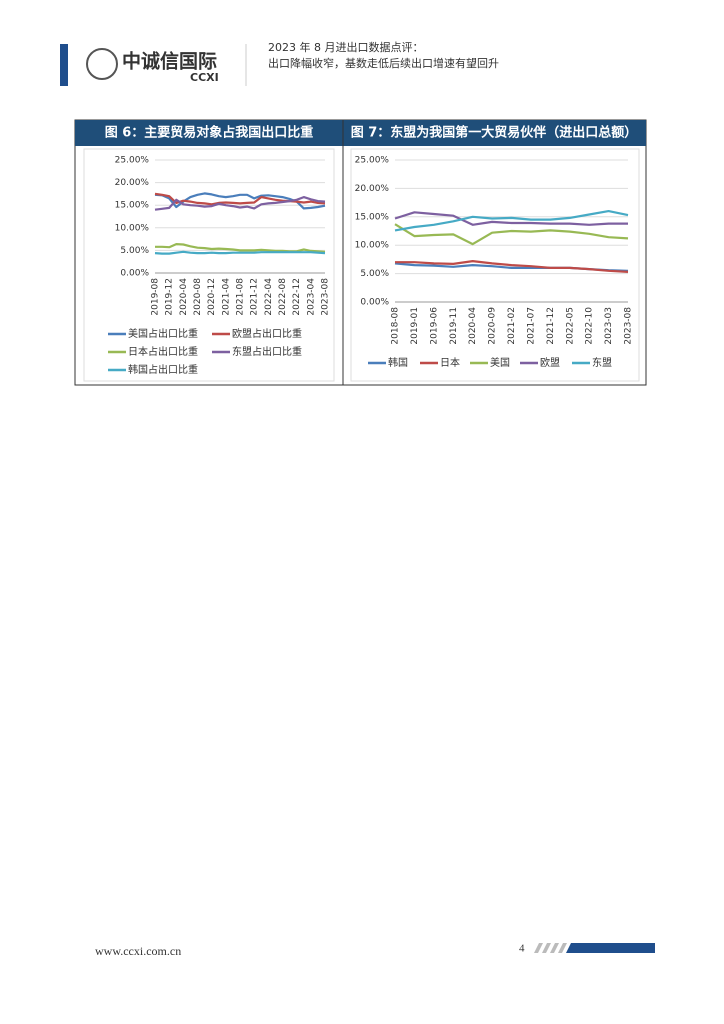  What do you see at coordinates (64, 65) in the screenshot?
I see `header-bar` at bounding box center [64, 65].